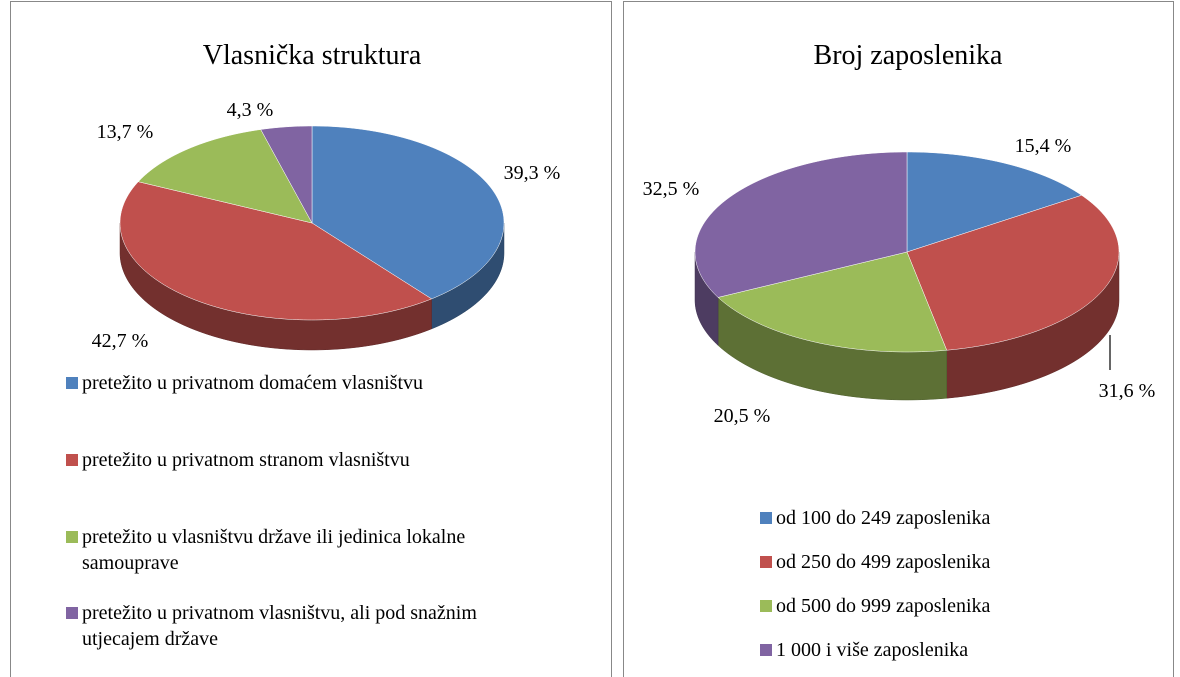 This screenshot has width=1180, height=677. I want to click on legend-label: od 100 do 249 zaposlenika, so click(883, 518).